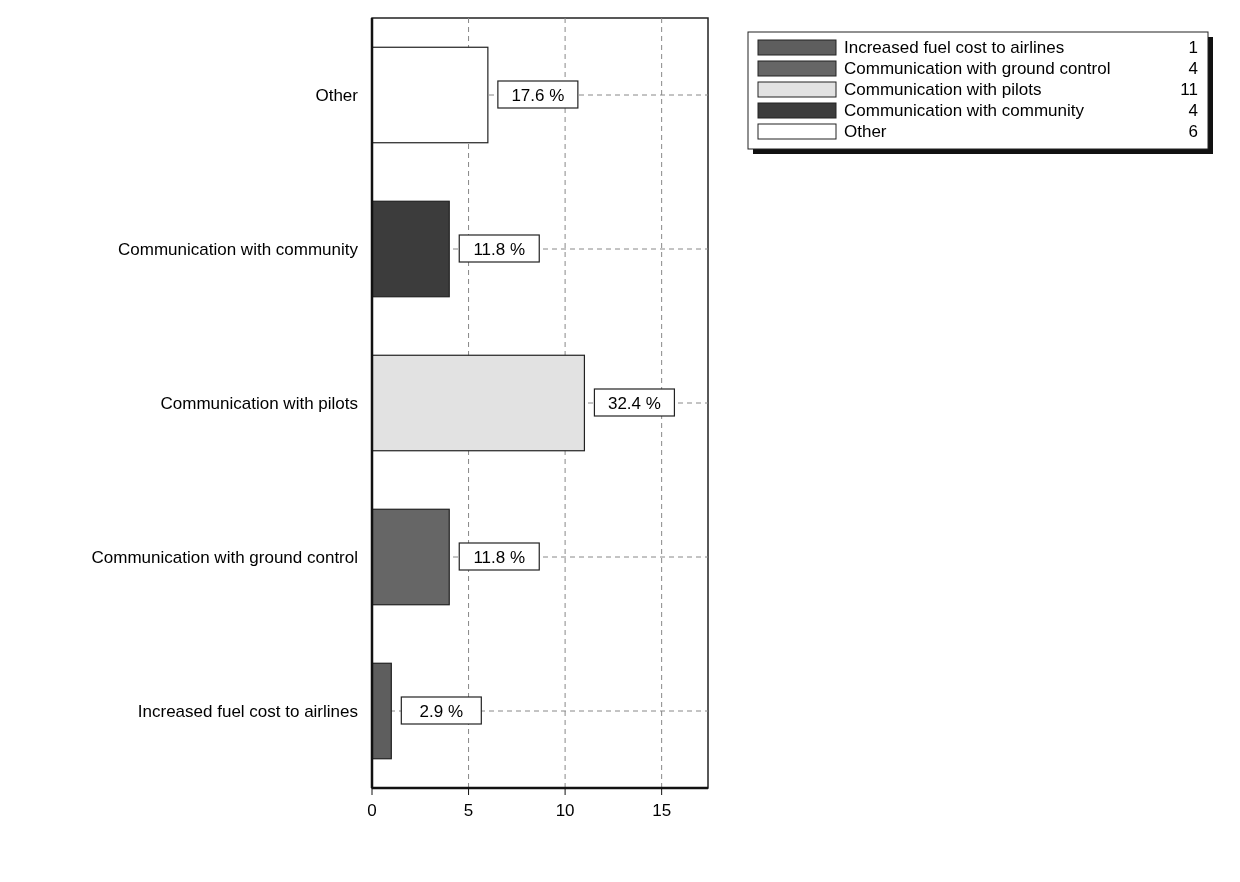 The width and height of the screenshot is (1240, 882). Describe the element at coordinates (1193, 131) in the screenshot. I see `text: 6` at that location.